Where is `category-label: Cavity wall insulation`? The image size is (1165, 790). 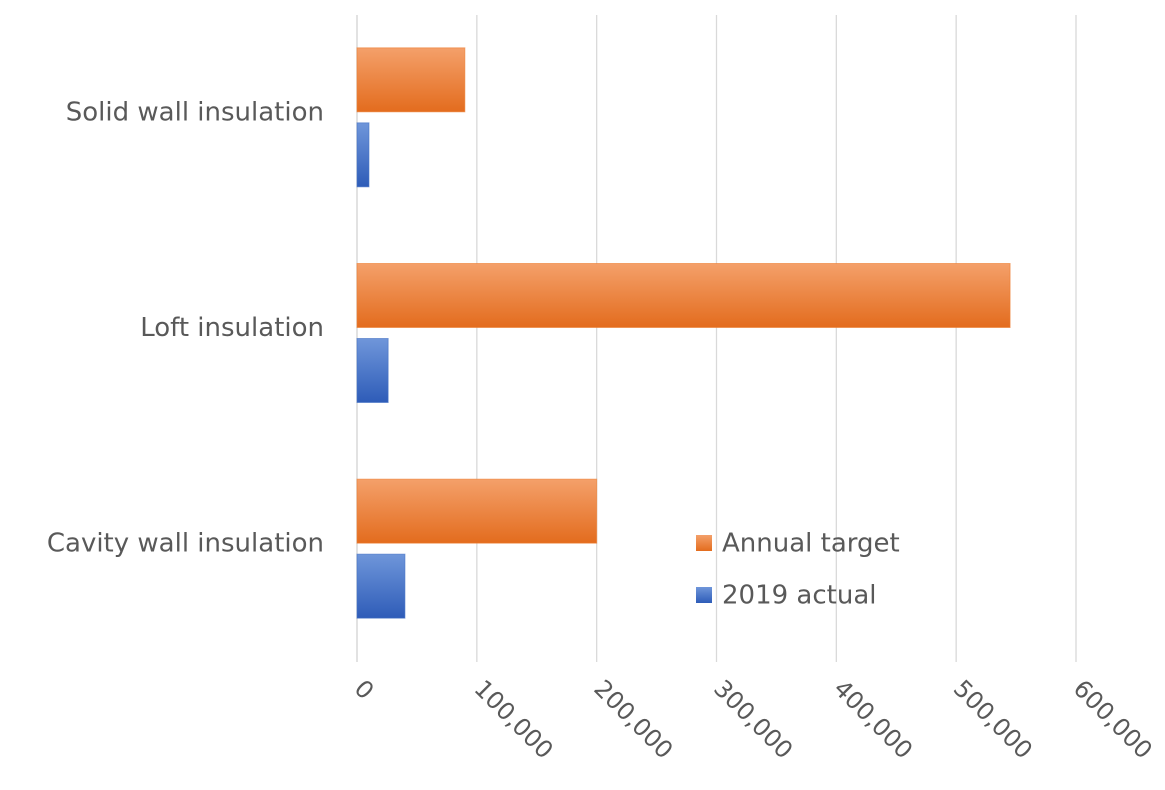 category-label: Cavity wall insulation is located at coordinates (185, 544).